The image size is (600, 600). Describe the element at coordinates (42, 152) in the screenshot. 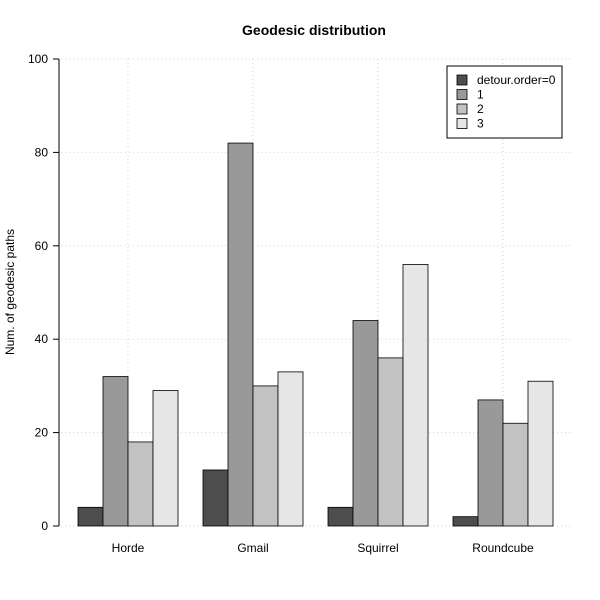

I see `y-tick-label: 80` at that location.